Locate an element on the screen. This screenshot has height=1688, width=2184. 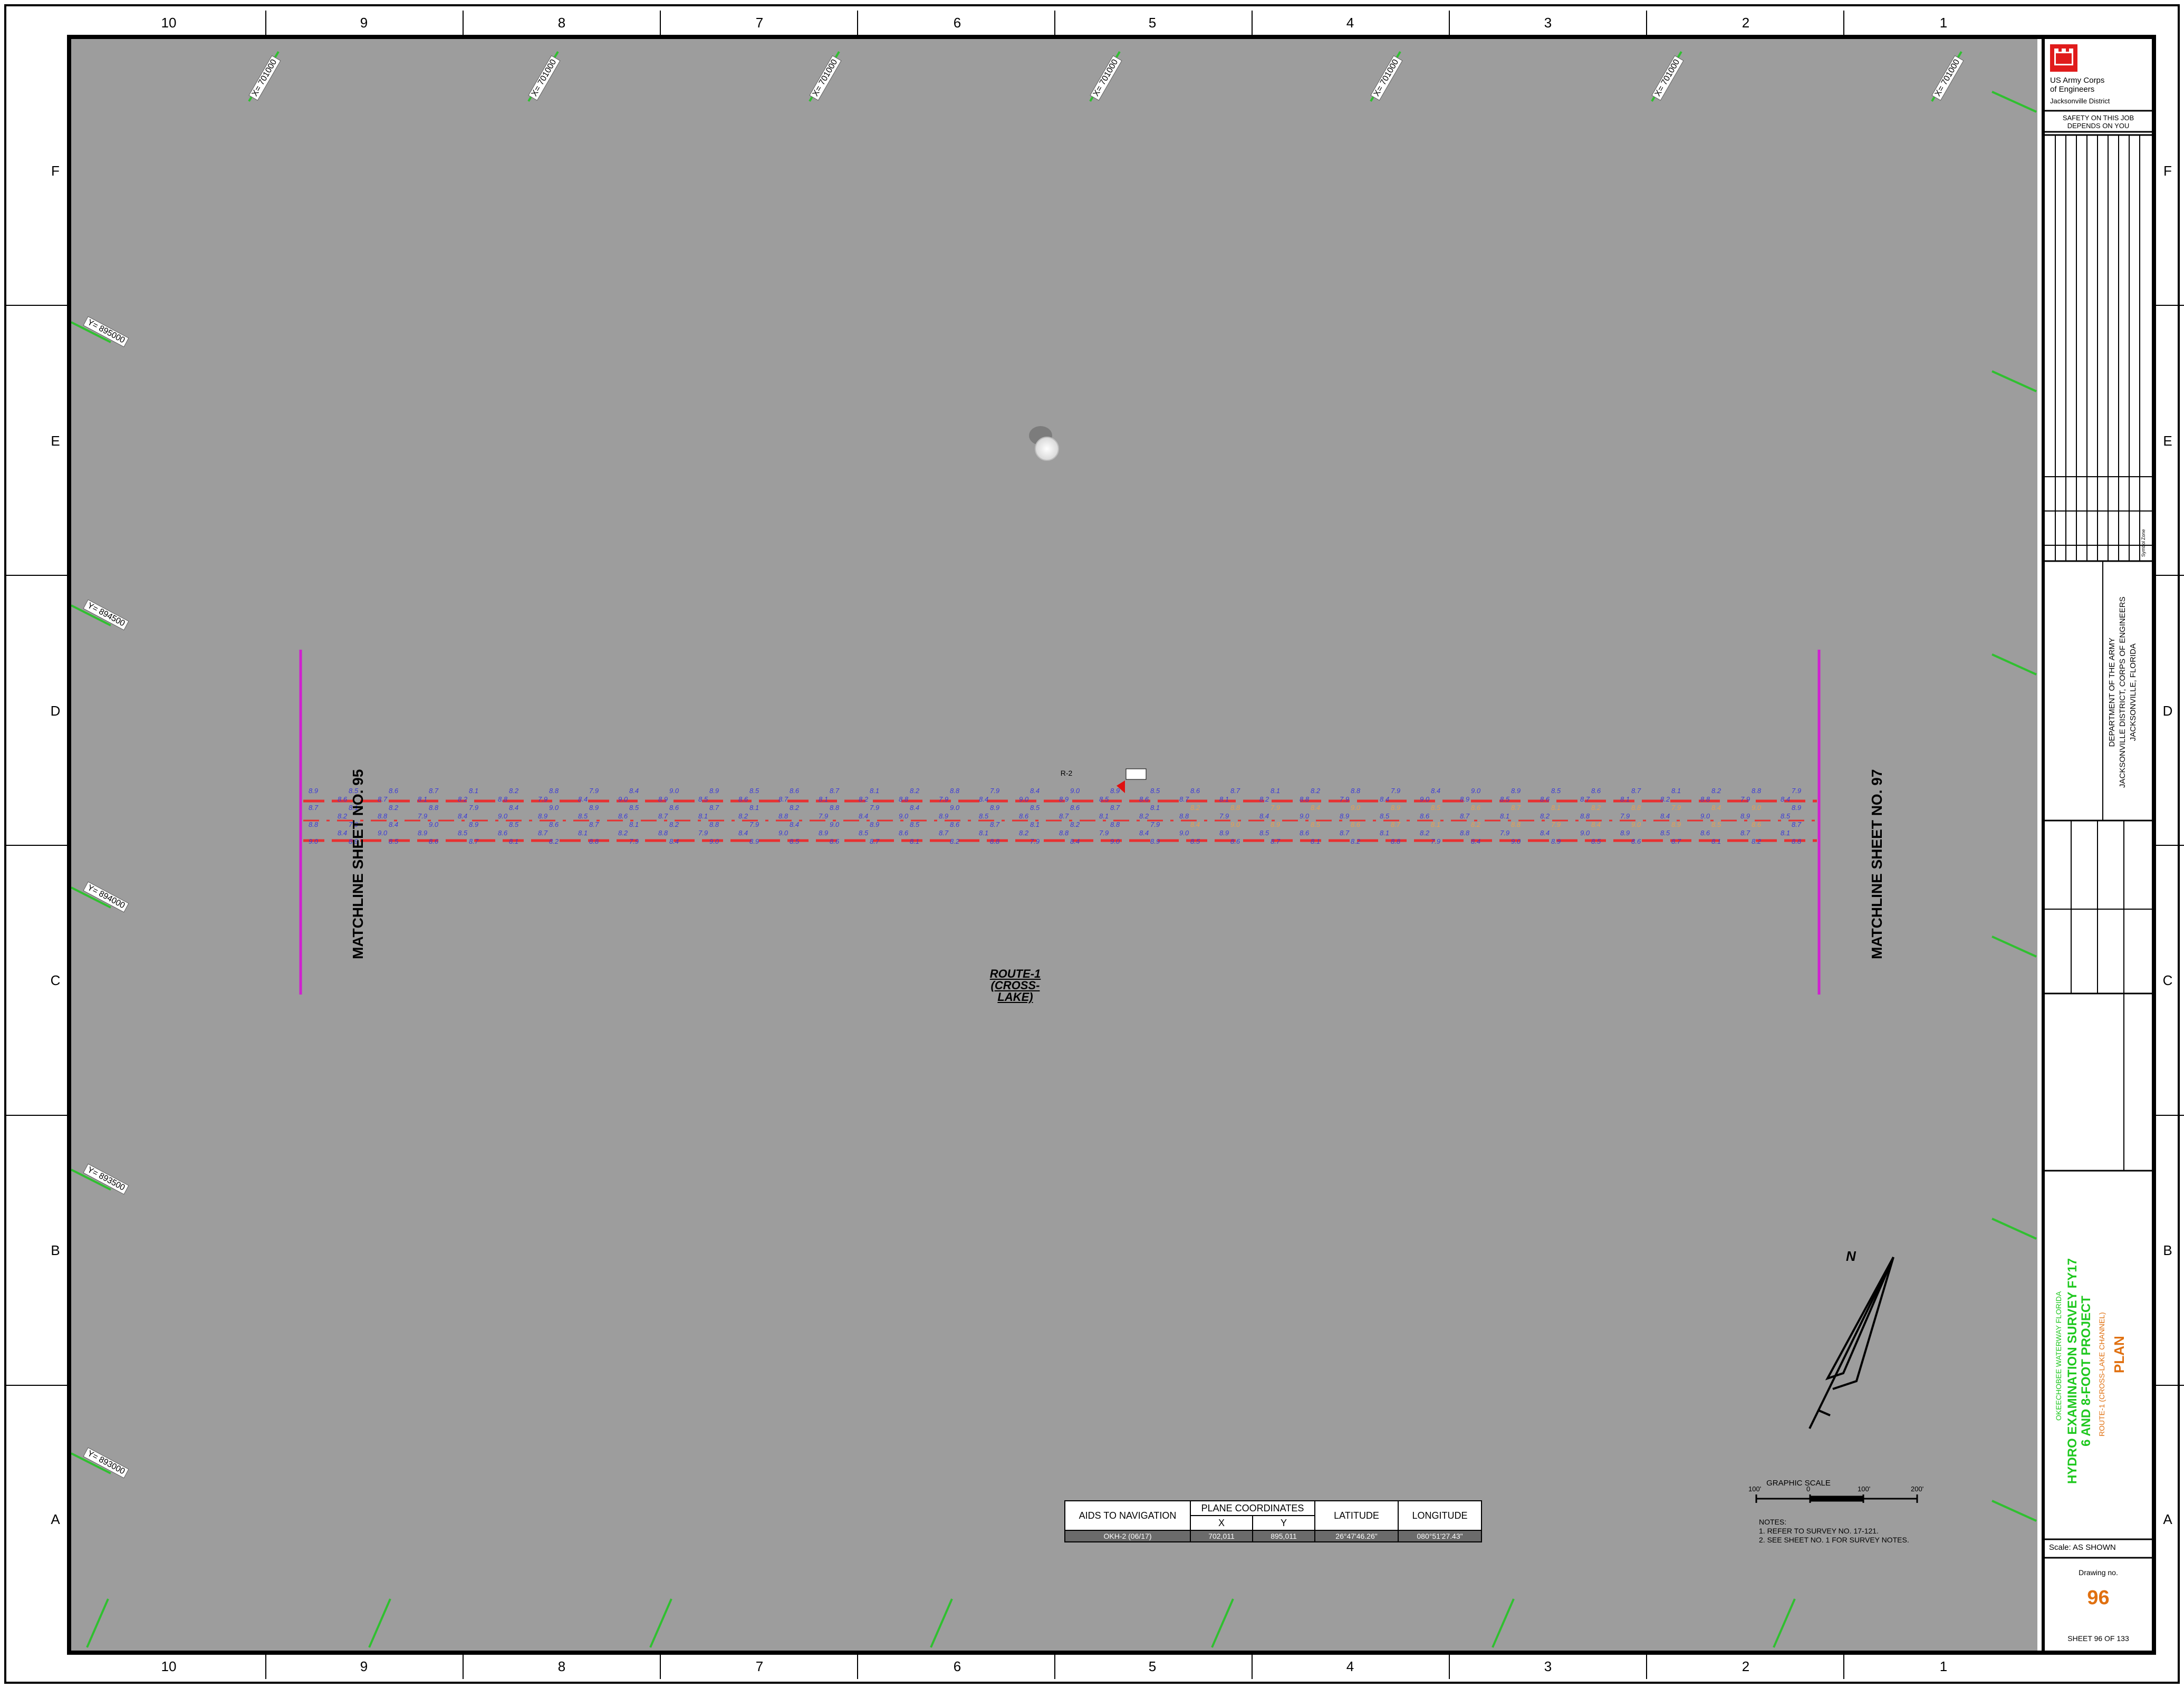
scale-tick-label: 0 is located at coordinates (1808, 1489).